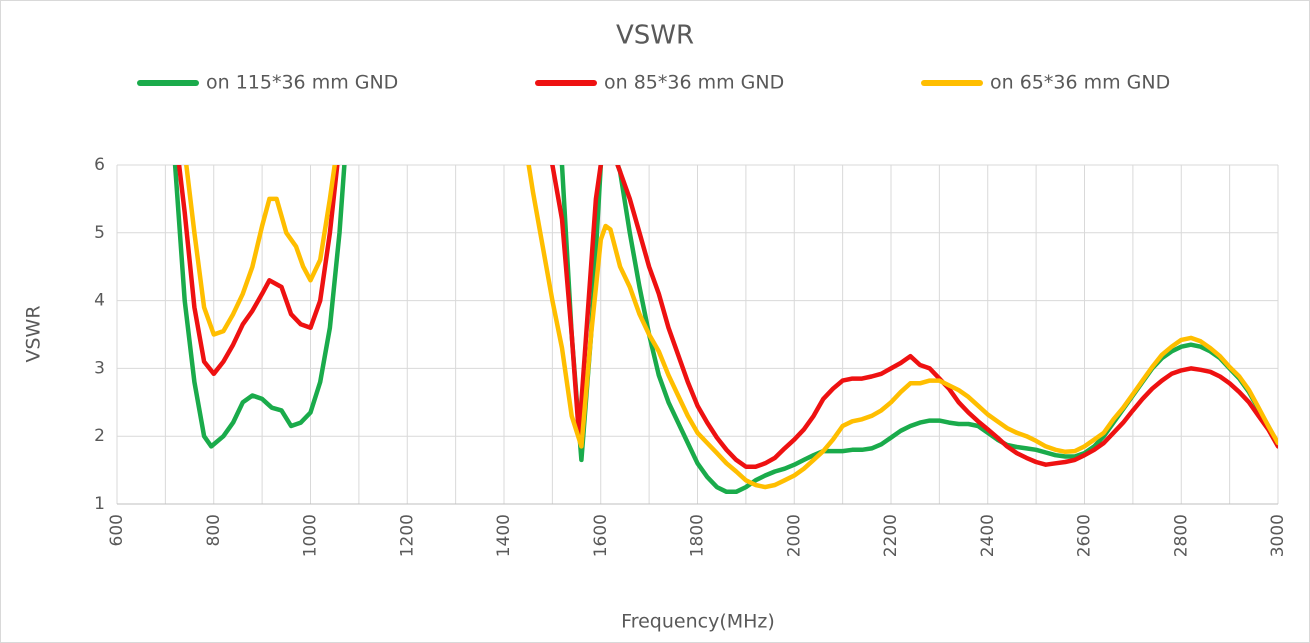 Image resolution: width=1310 pixels, height=643 pixels. What do you see at coordinates (655, 36) in the screenshot?
I see `chart-title: VSWR` at bounding box center [655, 36].